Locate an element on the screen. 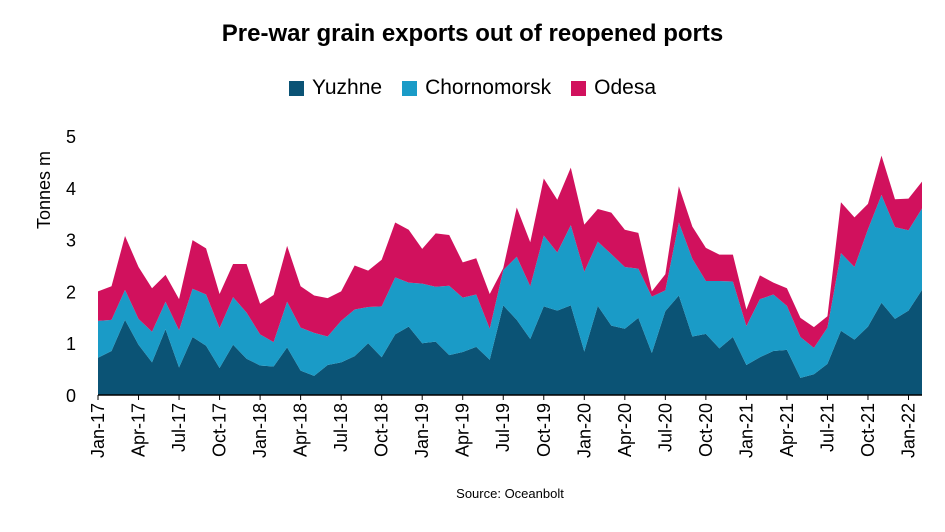  y-tick-label: 4 is located at coordinates (71, 189).